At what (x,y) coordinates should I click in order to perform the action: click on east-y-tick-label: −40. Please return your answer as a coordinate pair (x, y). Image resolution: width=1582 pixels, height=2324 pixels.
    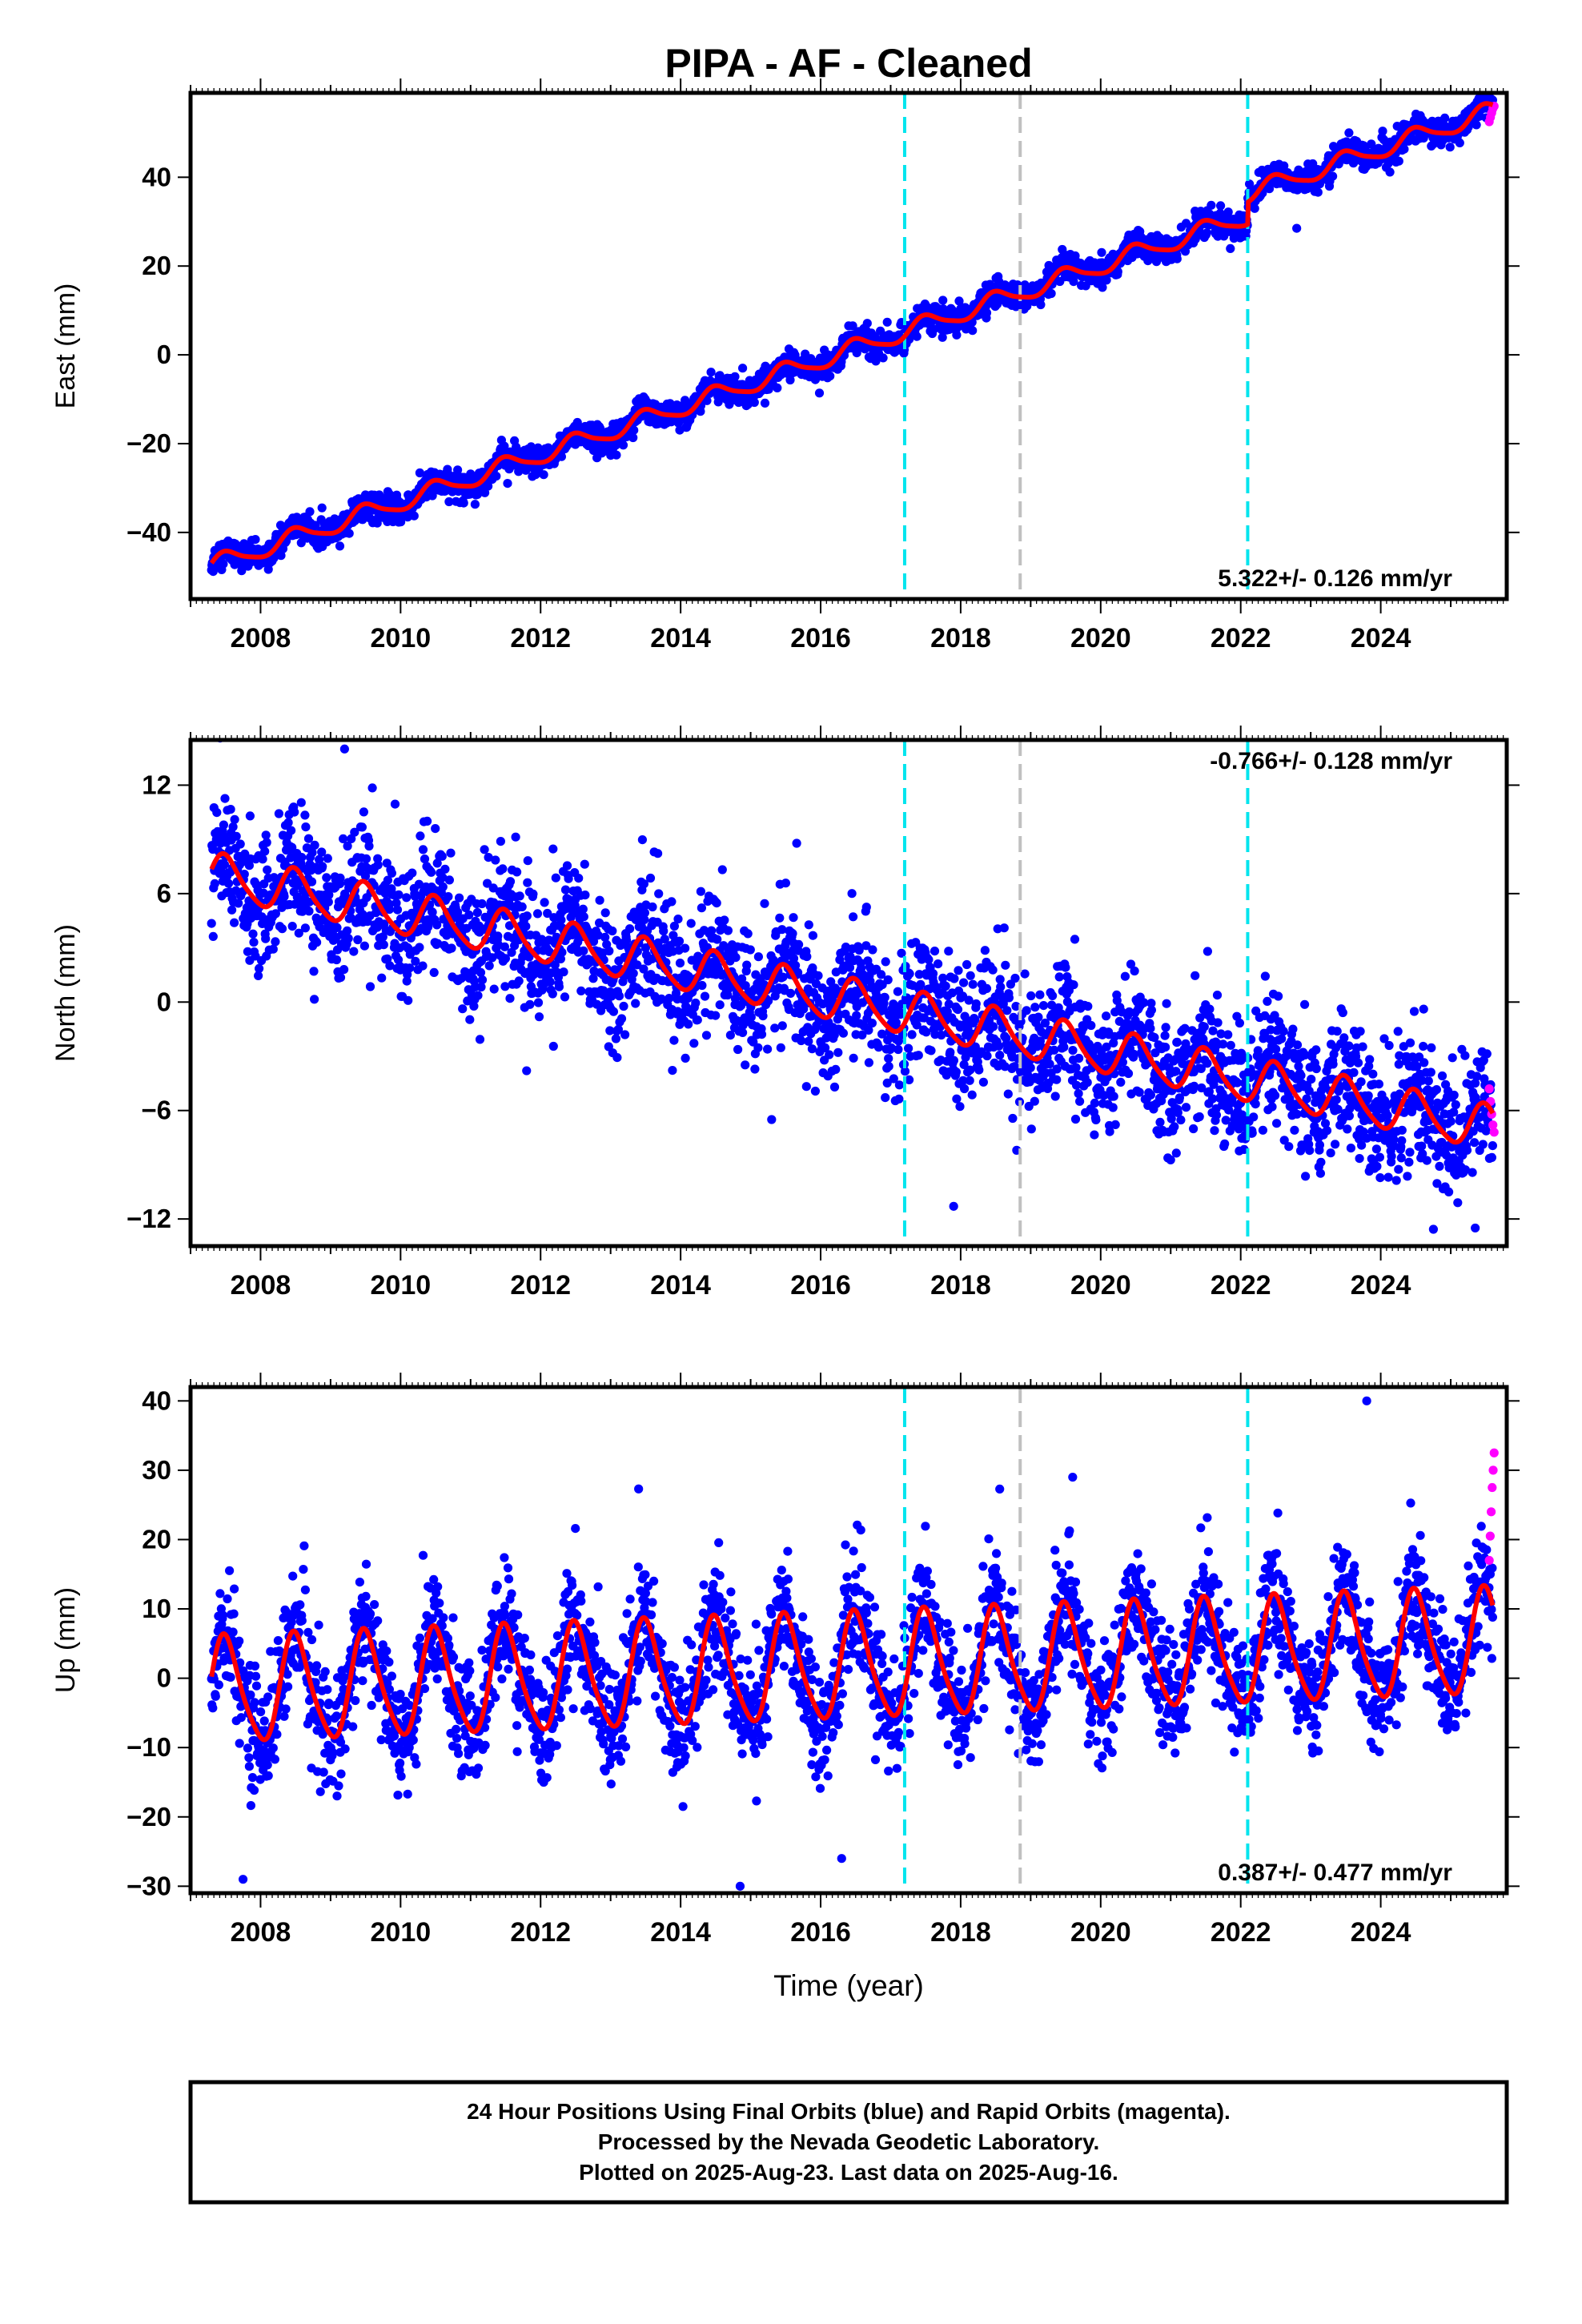
    Looking at the image, I should click on (148, 532).